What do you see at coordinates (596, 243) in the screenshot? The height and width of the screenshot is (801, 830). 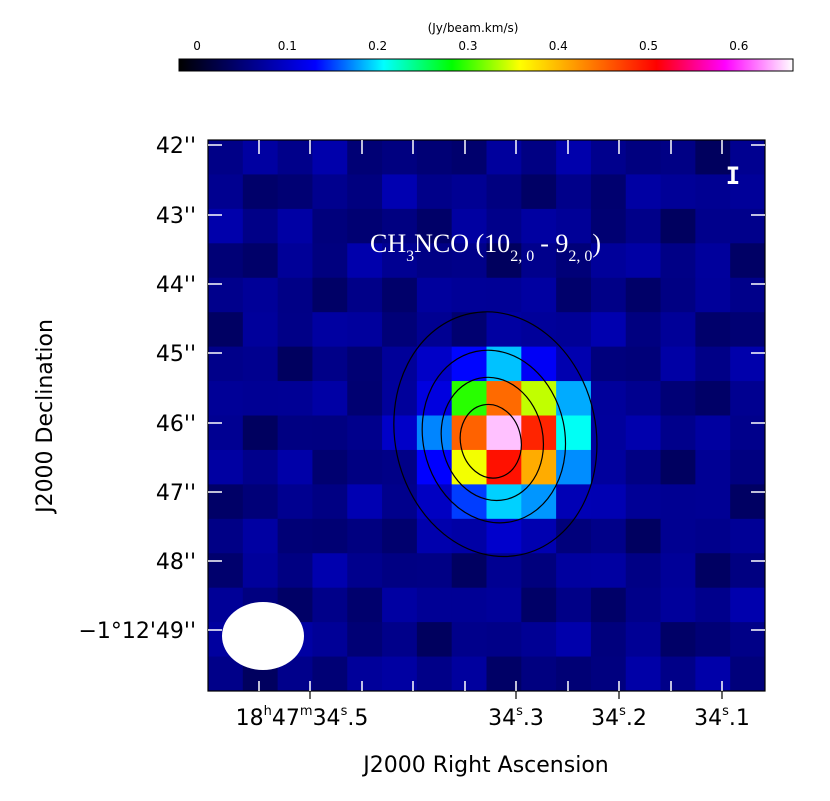 I see `title-close: )` at bounding box center [596, 243].